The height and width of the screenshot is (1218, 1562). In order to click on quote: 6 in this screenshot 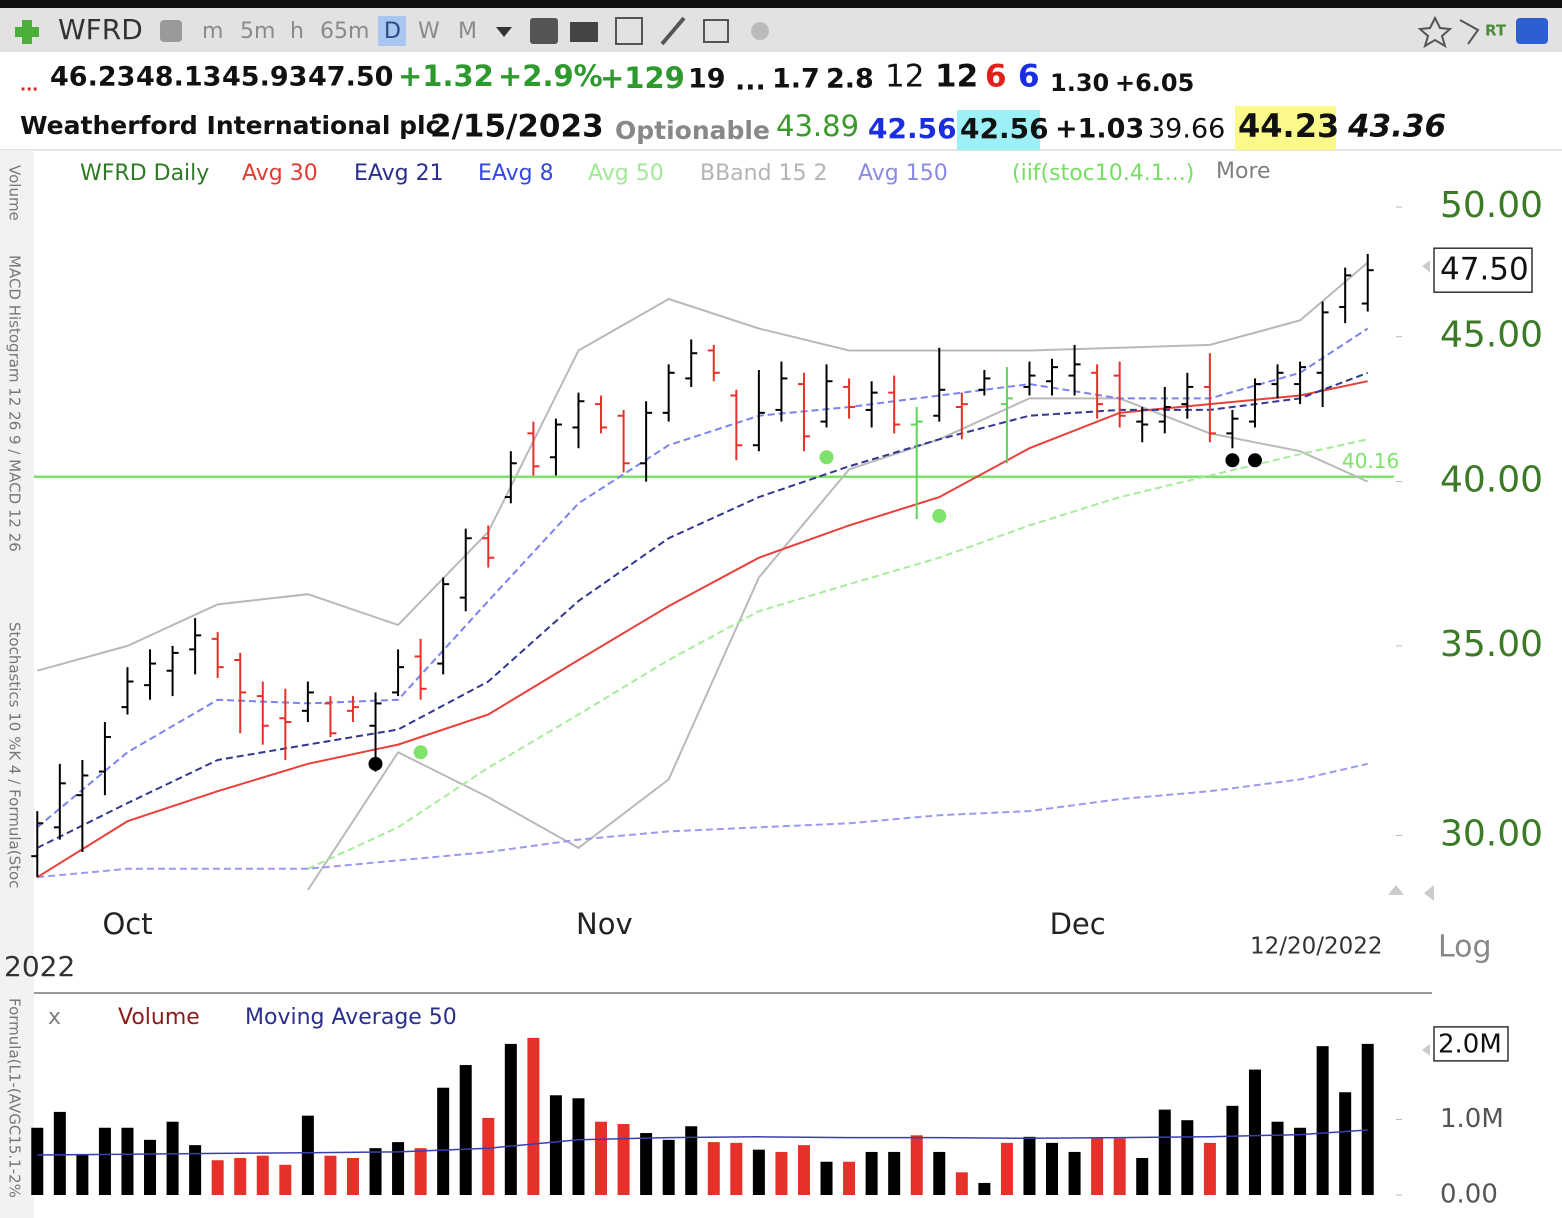, I will do `click(996, 77)`.